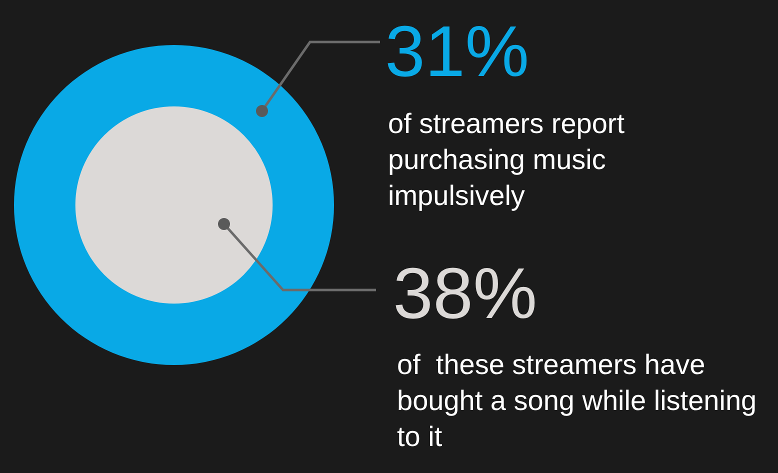 This screenshot has width=778, height=473. I want to click on data-label: 31%, so click(457, 52).